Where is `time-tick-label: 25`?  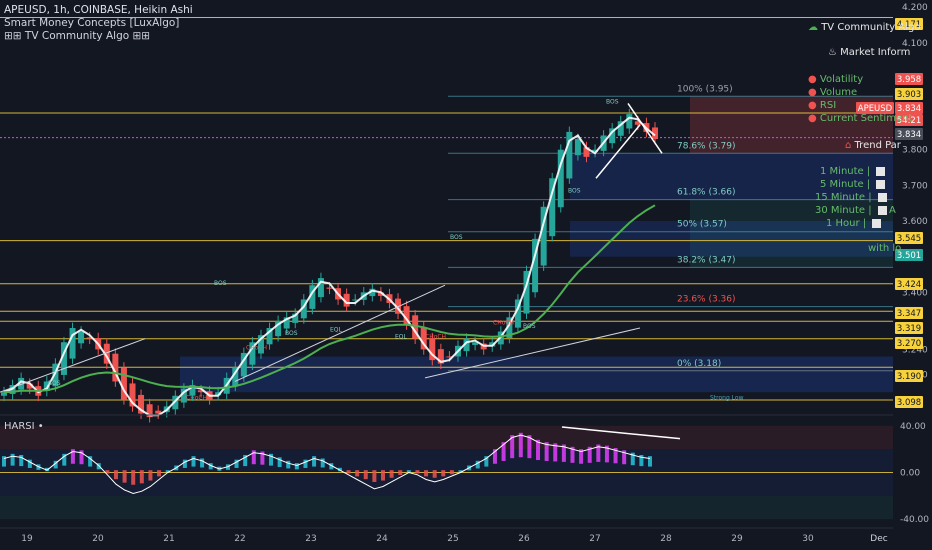
time-tick-label: 25 is located at coordinates (452, 539).